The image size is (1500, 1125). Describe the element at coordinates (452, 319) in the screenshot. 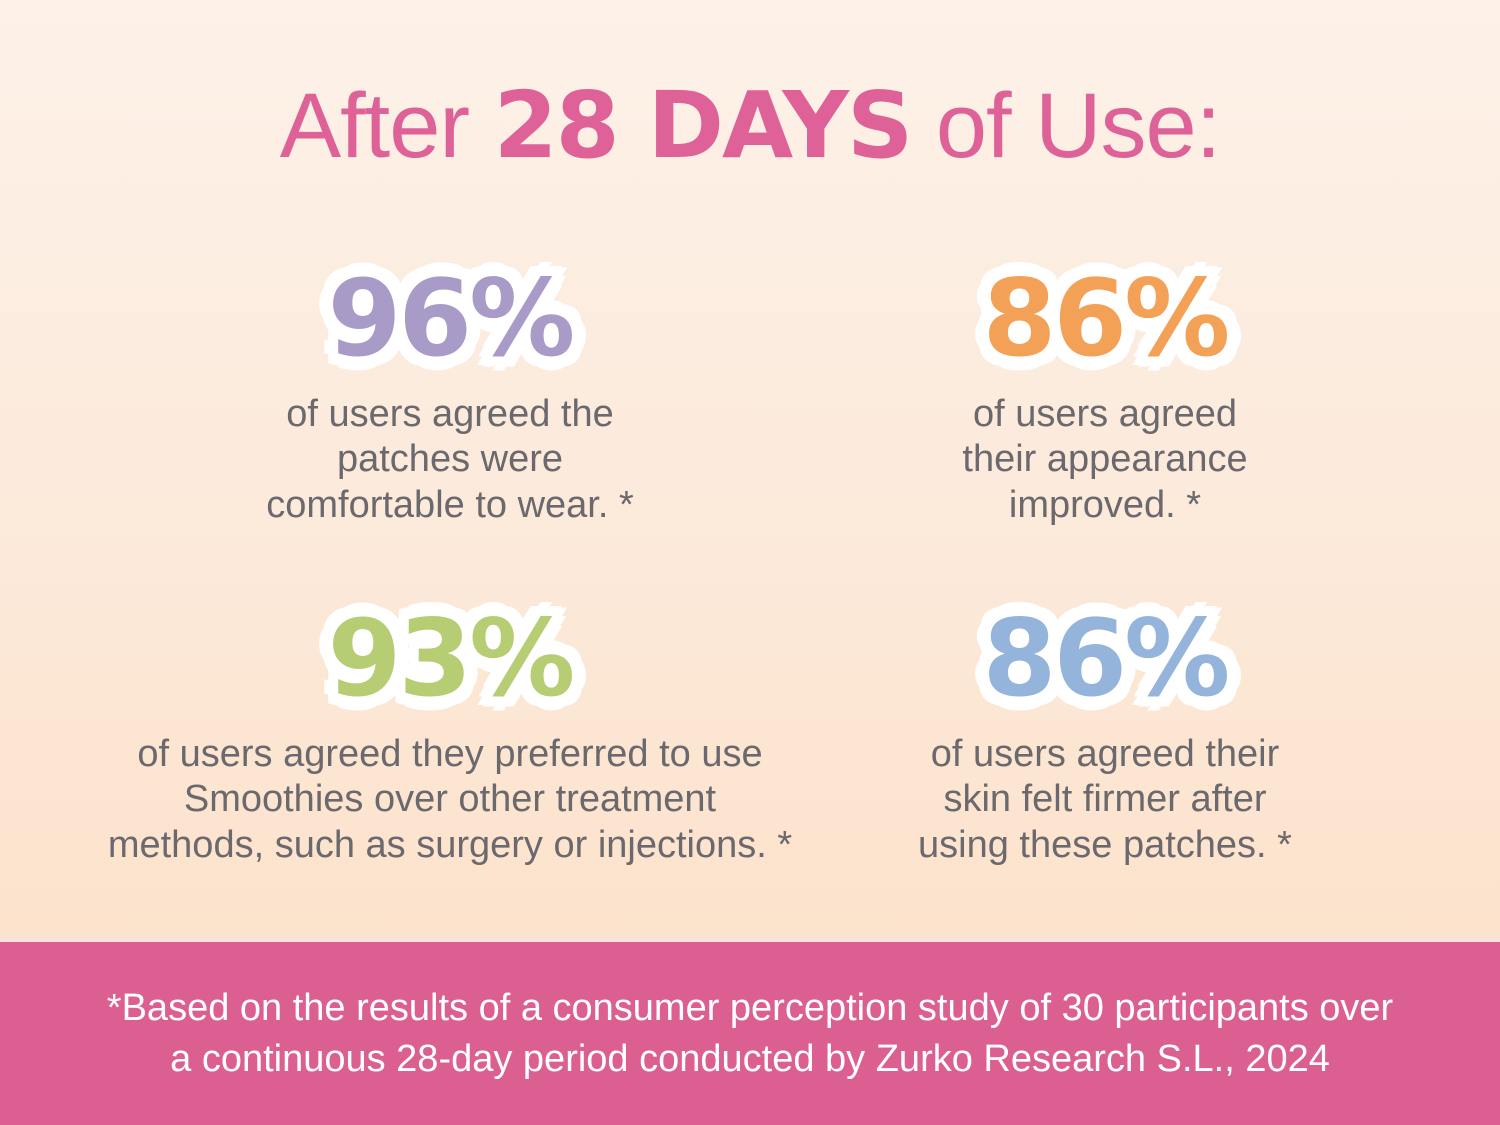

I see `stat-value: 96%` at that location.